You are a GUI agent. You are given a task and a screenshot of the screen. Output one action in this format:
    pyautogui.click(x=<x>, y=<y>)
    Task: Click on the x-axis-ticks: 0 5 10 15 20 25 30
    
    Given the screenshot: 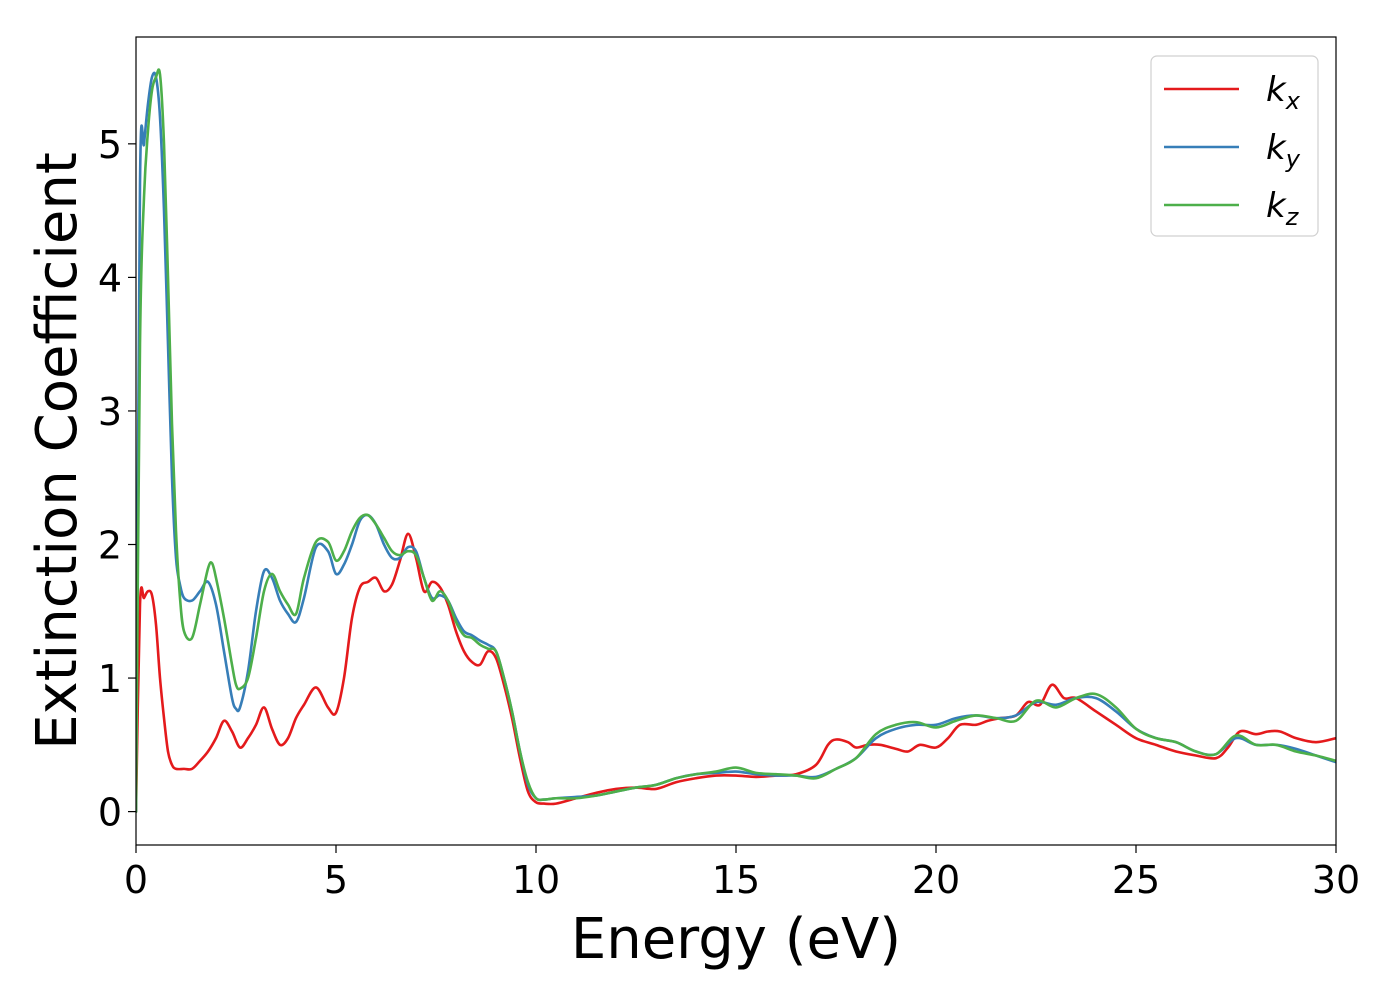 What is the action you would take?
    pyautogui.click(x=742, y=873)
    